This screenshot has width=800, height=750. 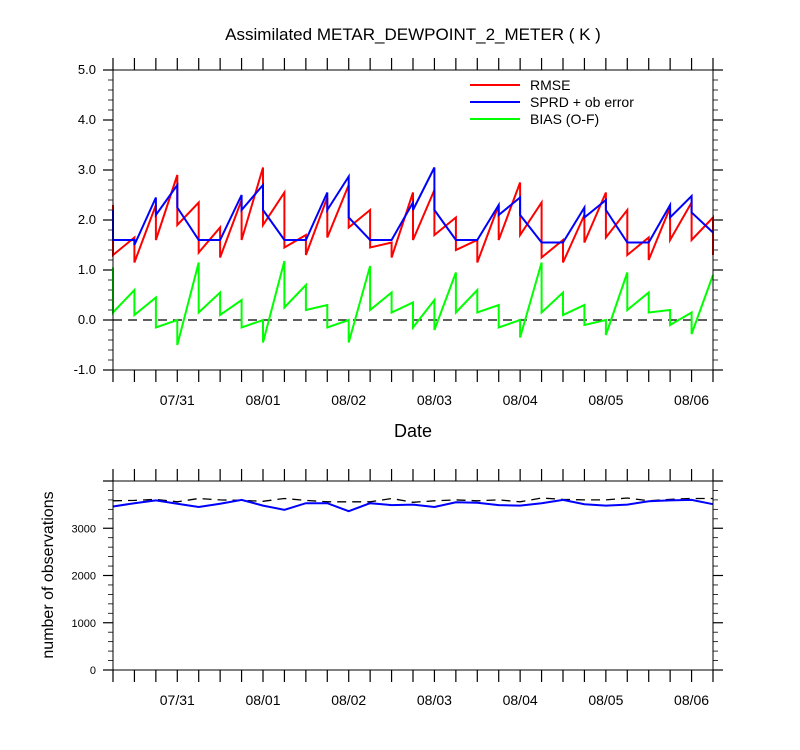 What do you see at coordinates (48, 574) in the screenshot?
I see `bottom-y-axis-label: number of observations` at bounding box center [48, 574].